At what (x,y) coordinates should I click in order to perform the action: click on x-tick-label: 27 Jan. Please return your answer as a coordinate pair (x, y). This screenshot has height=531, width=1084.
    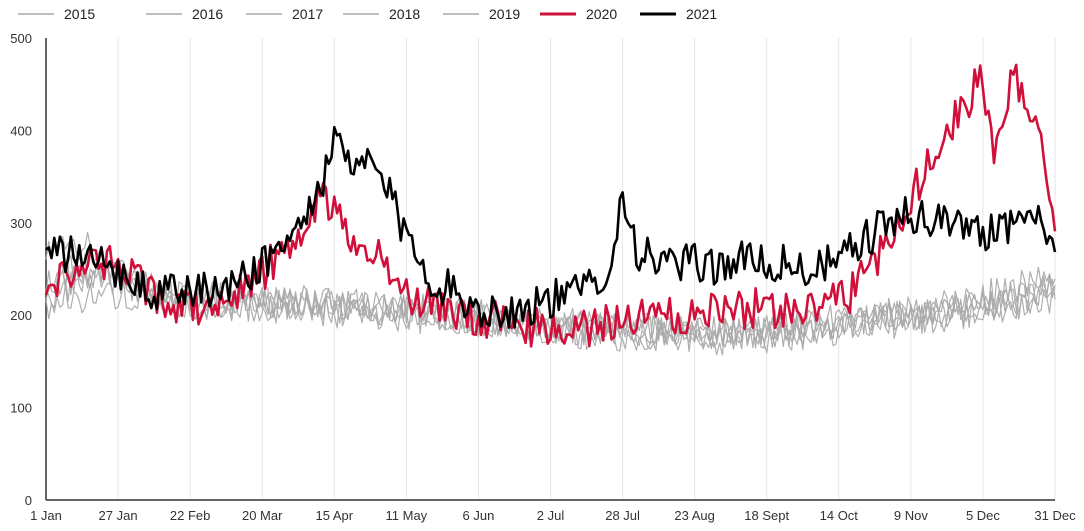
    Looking at the image, I should click on (118, 515).